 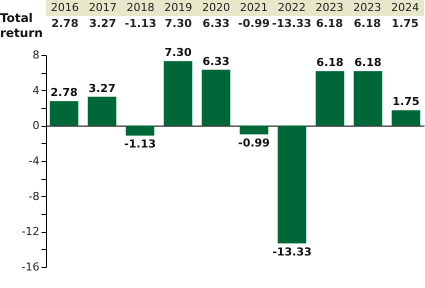 What do you see at coordinates (292, 251) in the screenshot?
I see `text: -13.33` at bounding box center [292, 251].